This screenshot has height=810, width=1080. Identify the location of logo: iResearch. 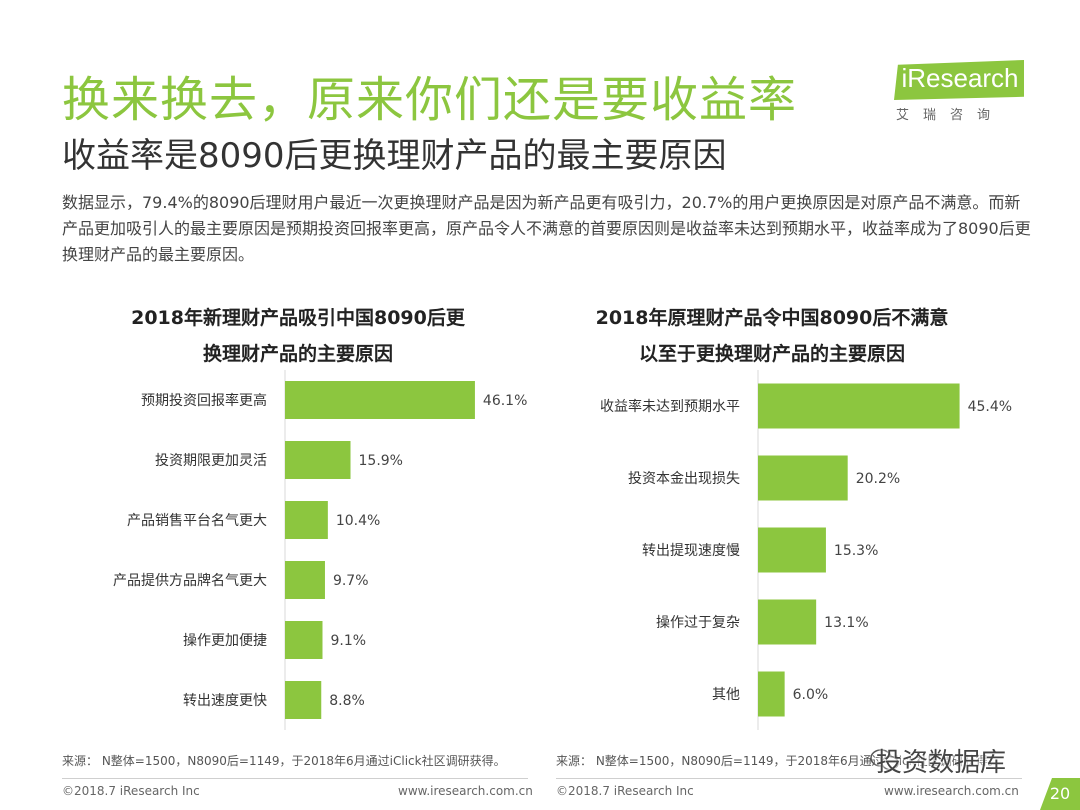
(960, 78).